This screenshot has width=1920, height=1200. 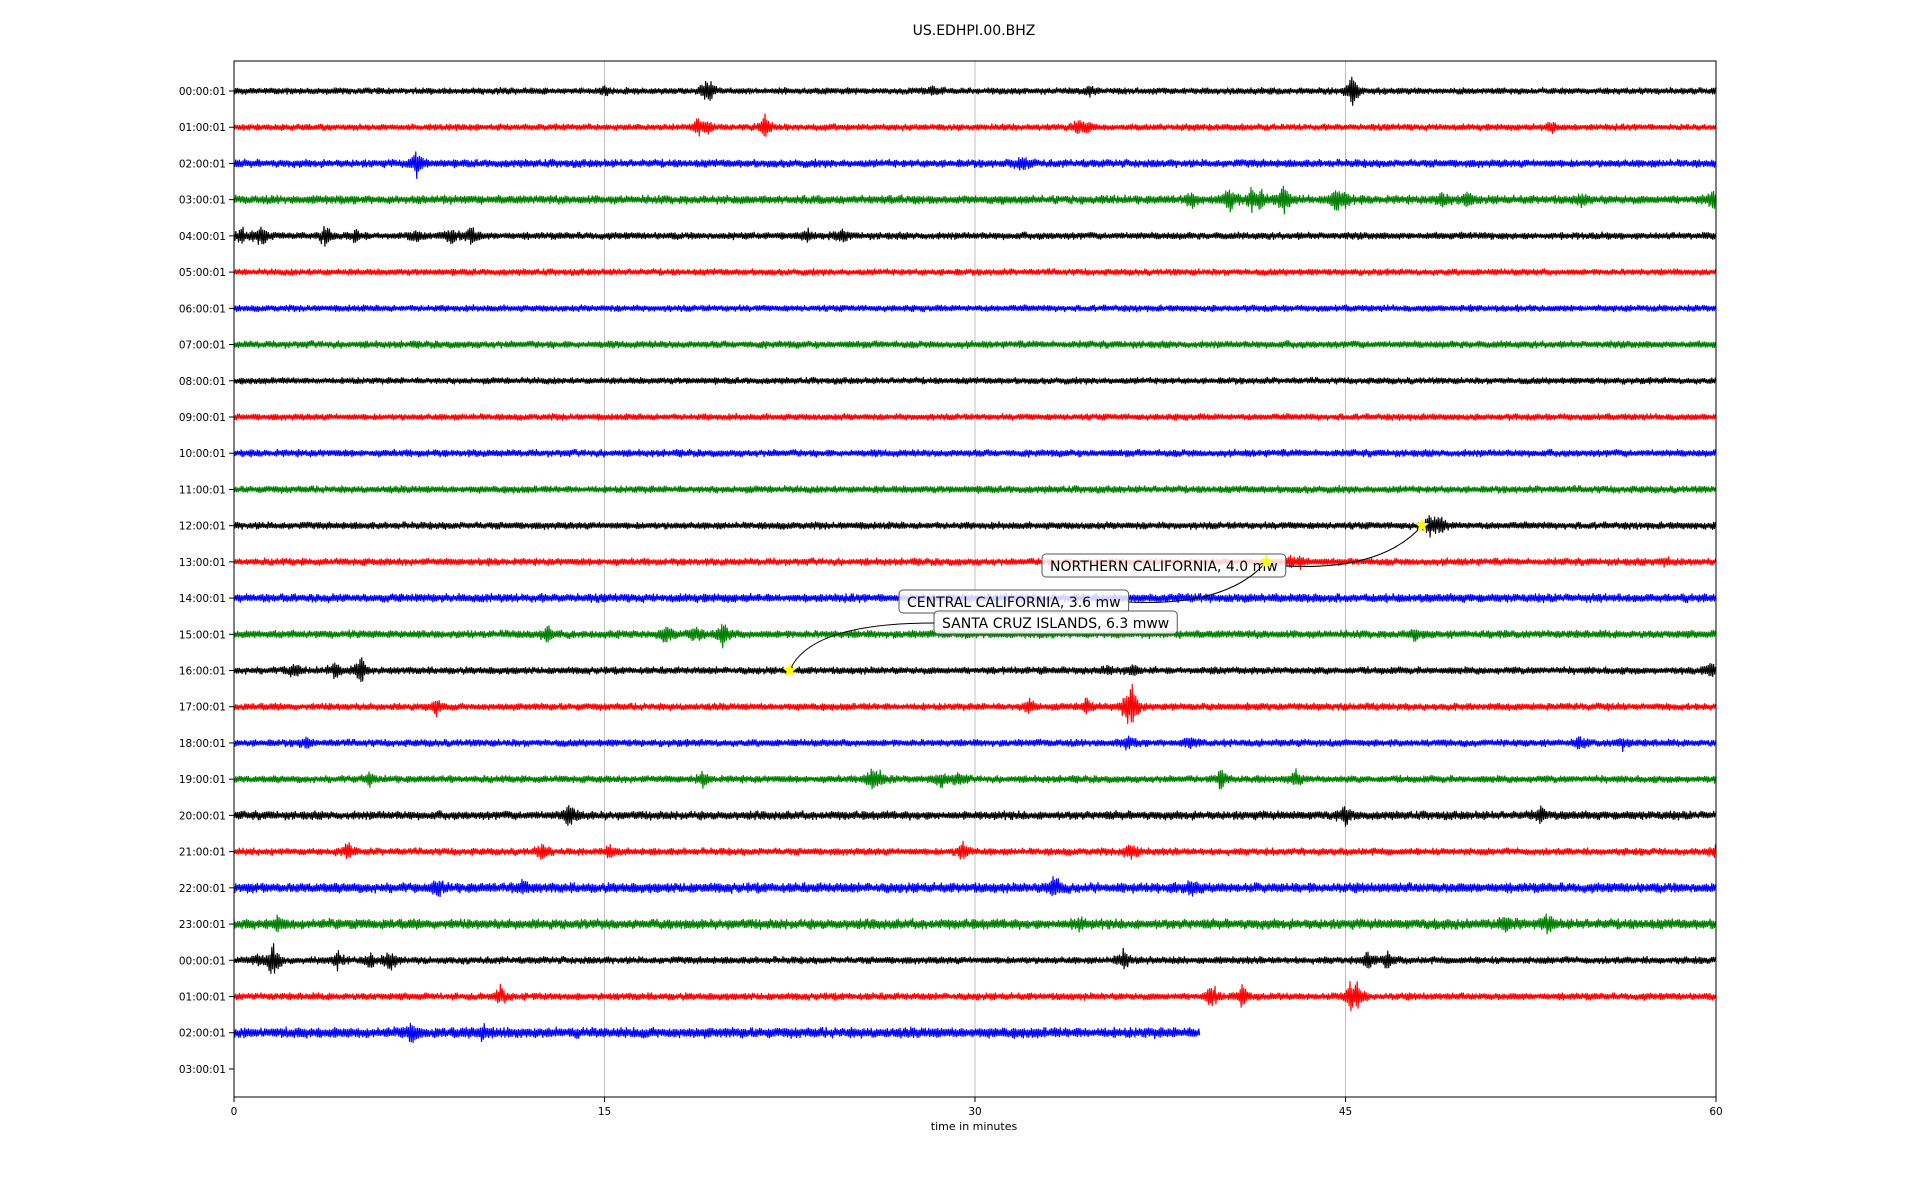 I want to click on y-tick-label: 19:00:01, so click(x=202, y=780).